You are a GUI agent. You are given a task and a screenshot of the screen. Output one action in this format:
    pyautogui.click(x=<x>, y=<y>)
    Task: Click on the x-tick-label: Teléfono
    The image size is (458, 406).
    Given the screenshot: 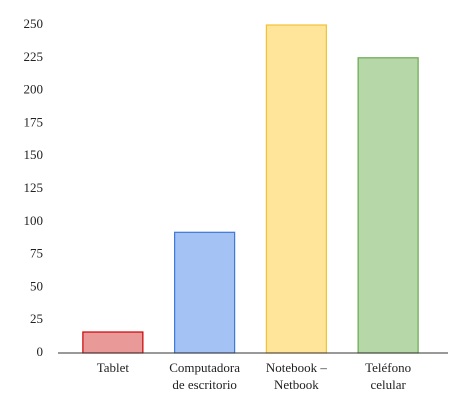 What is the action you would take?
    pyautogui.click(x=388, y=367)
    